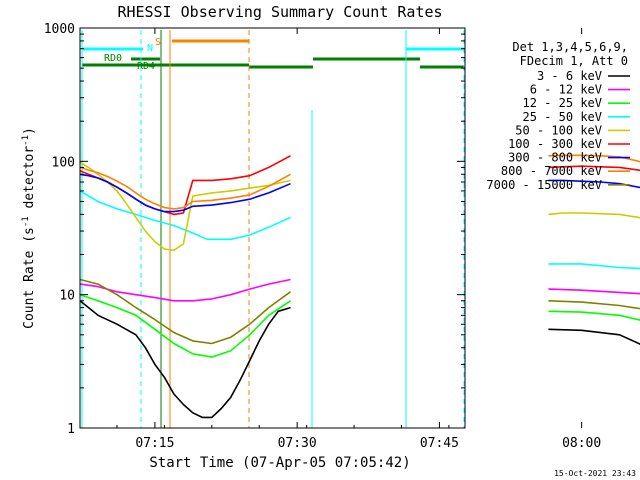 The width and height of the screenshot is (640, 480). I want to click on chart-title: RHESSI Observing Summary Count Rates, so click(279, 12).